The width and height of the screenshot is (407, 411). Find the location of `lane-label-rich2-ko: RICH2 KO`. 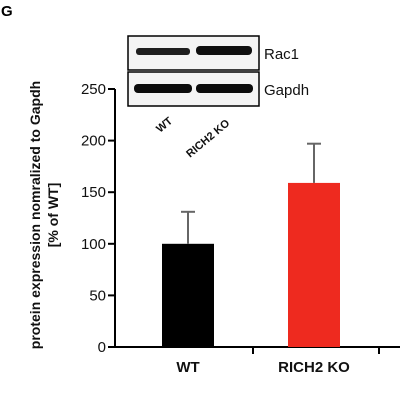

lane-label-rich2-ko: RICH2 KO is located at coordinates (208, 138).